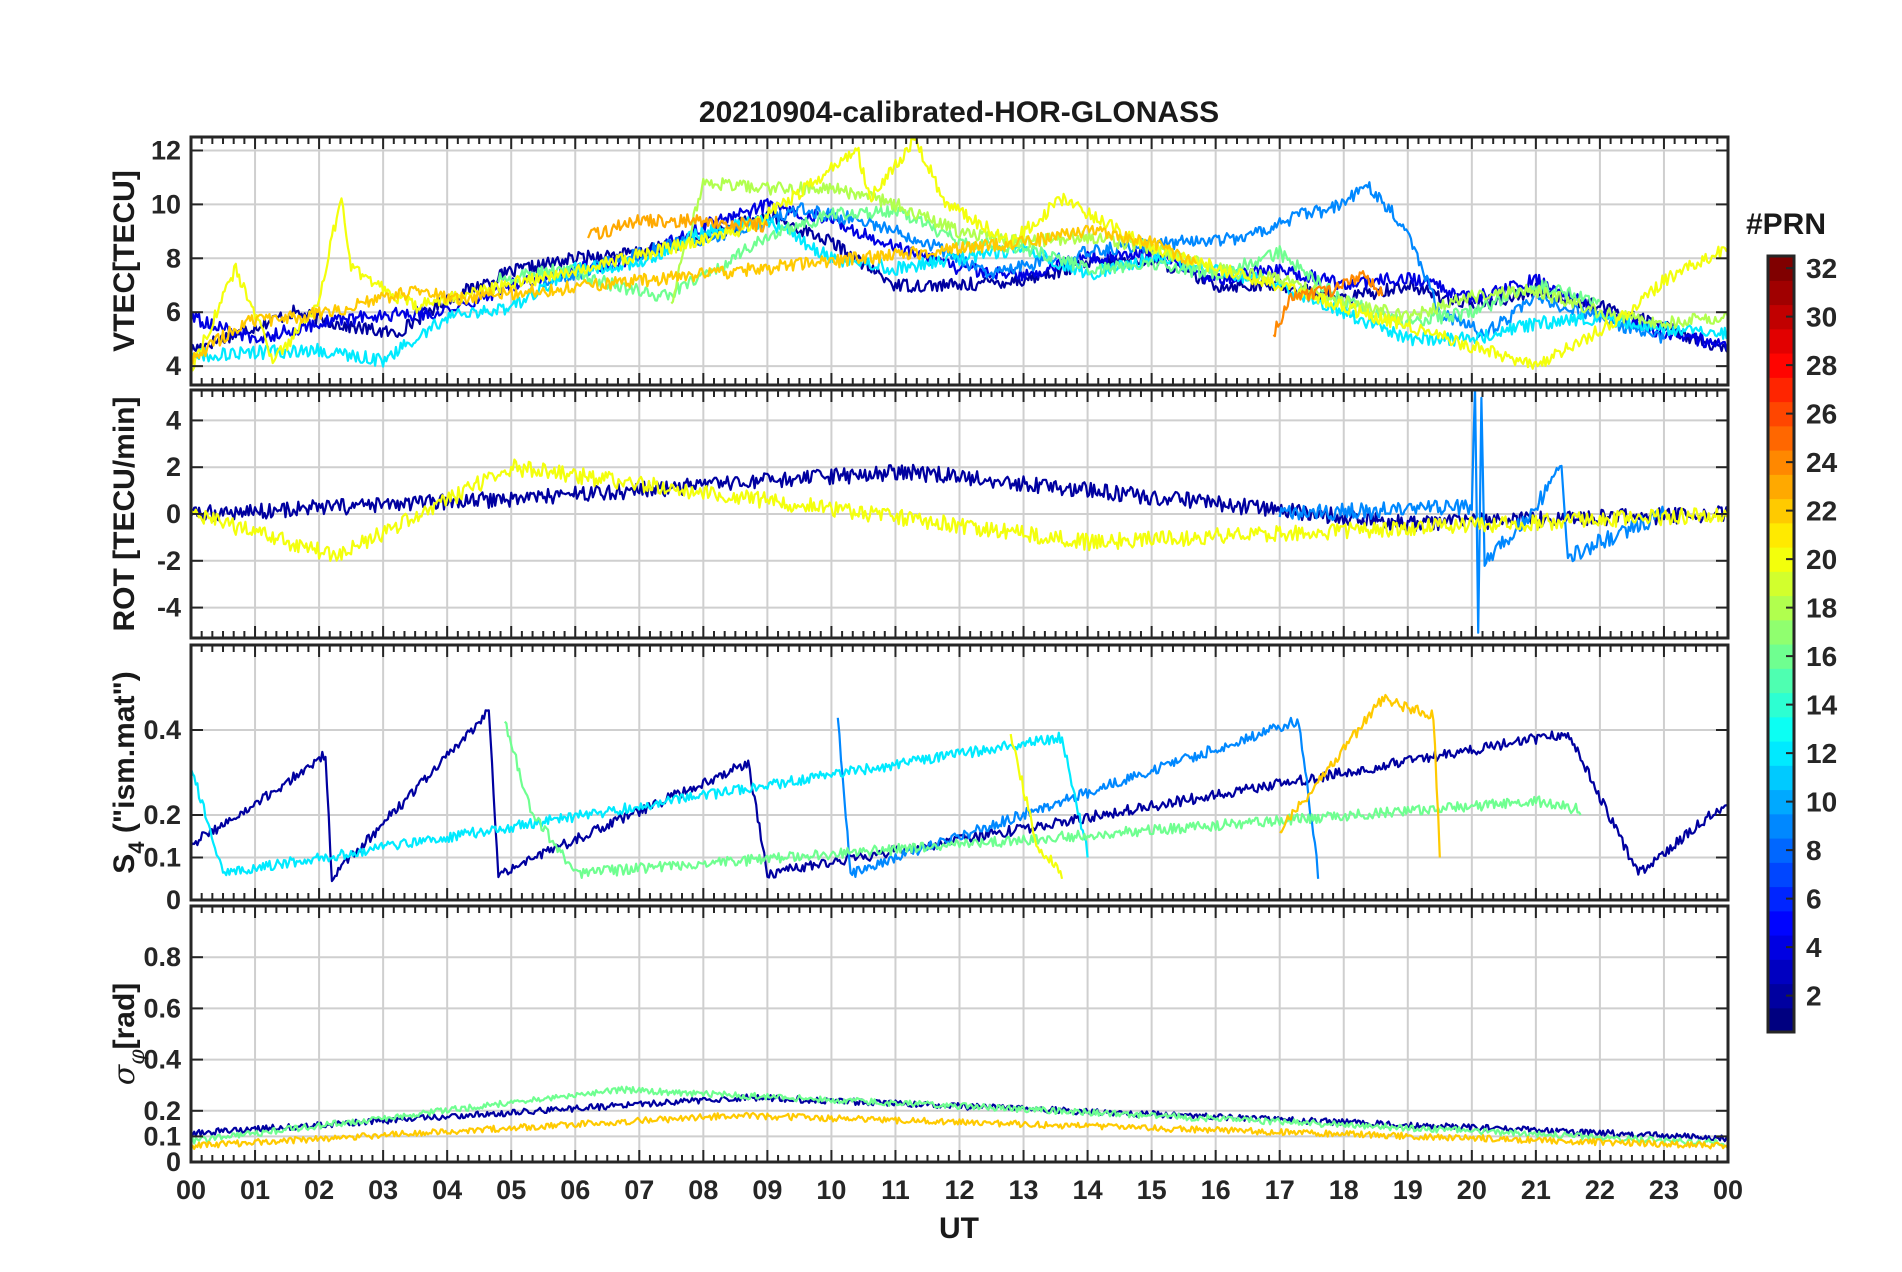 The height and width of the screenshot is (1272, 1902). Describe the element at coordinates (1024, 1190) in the screenshot. I see `x-tick-label: 13` at that location.